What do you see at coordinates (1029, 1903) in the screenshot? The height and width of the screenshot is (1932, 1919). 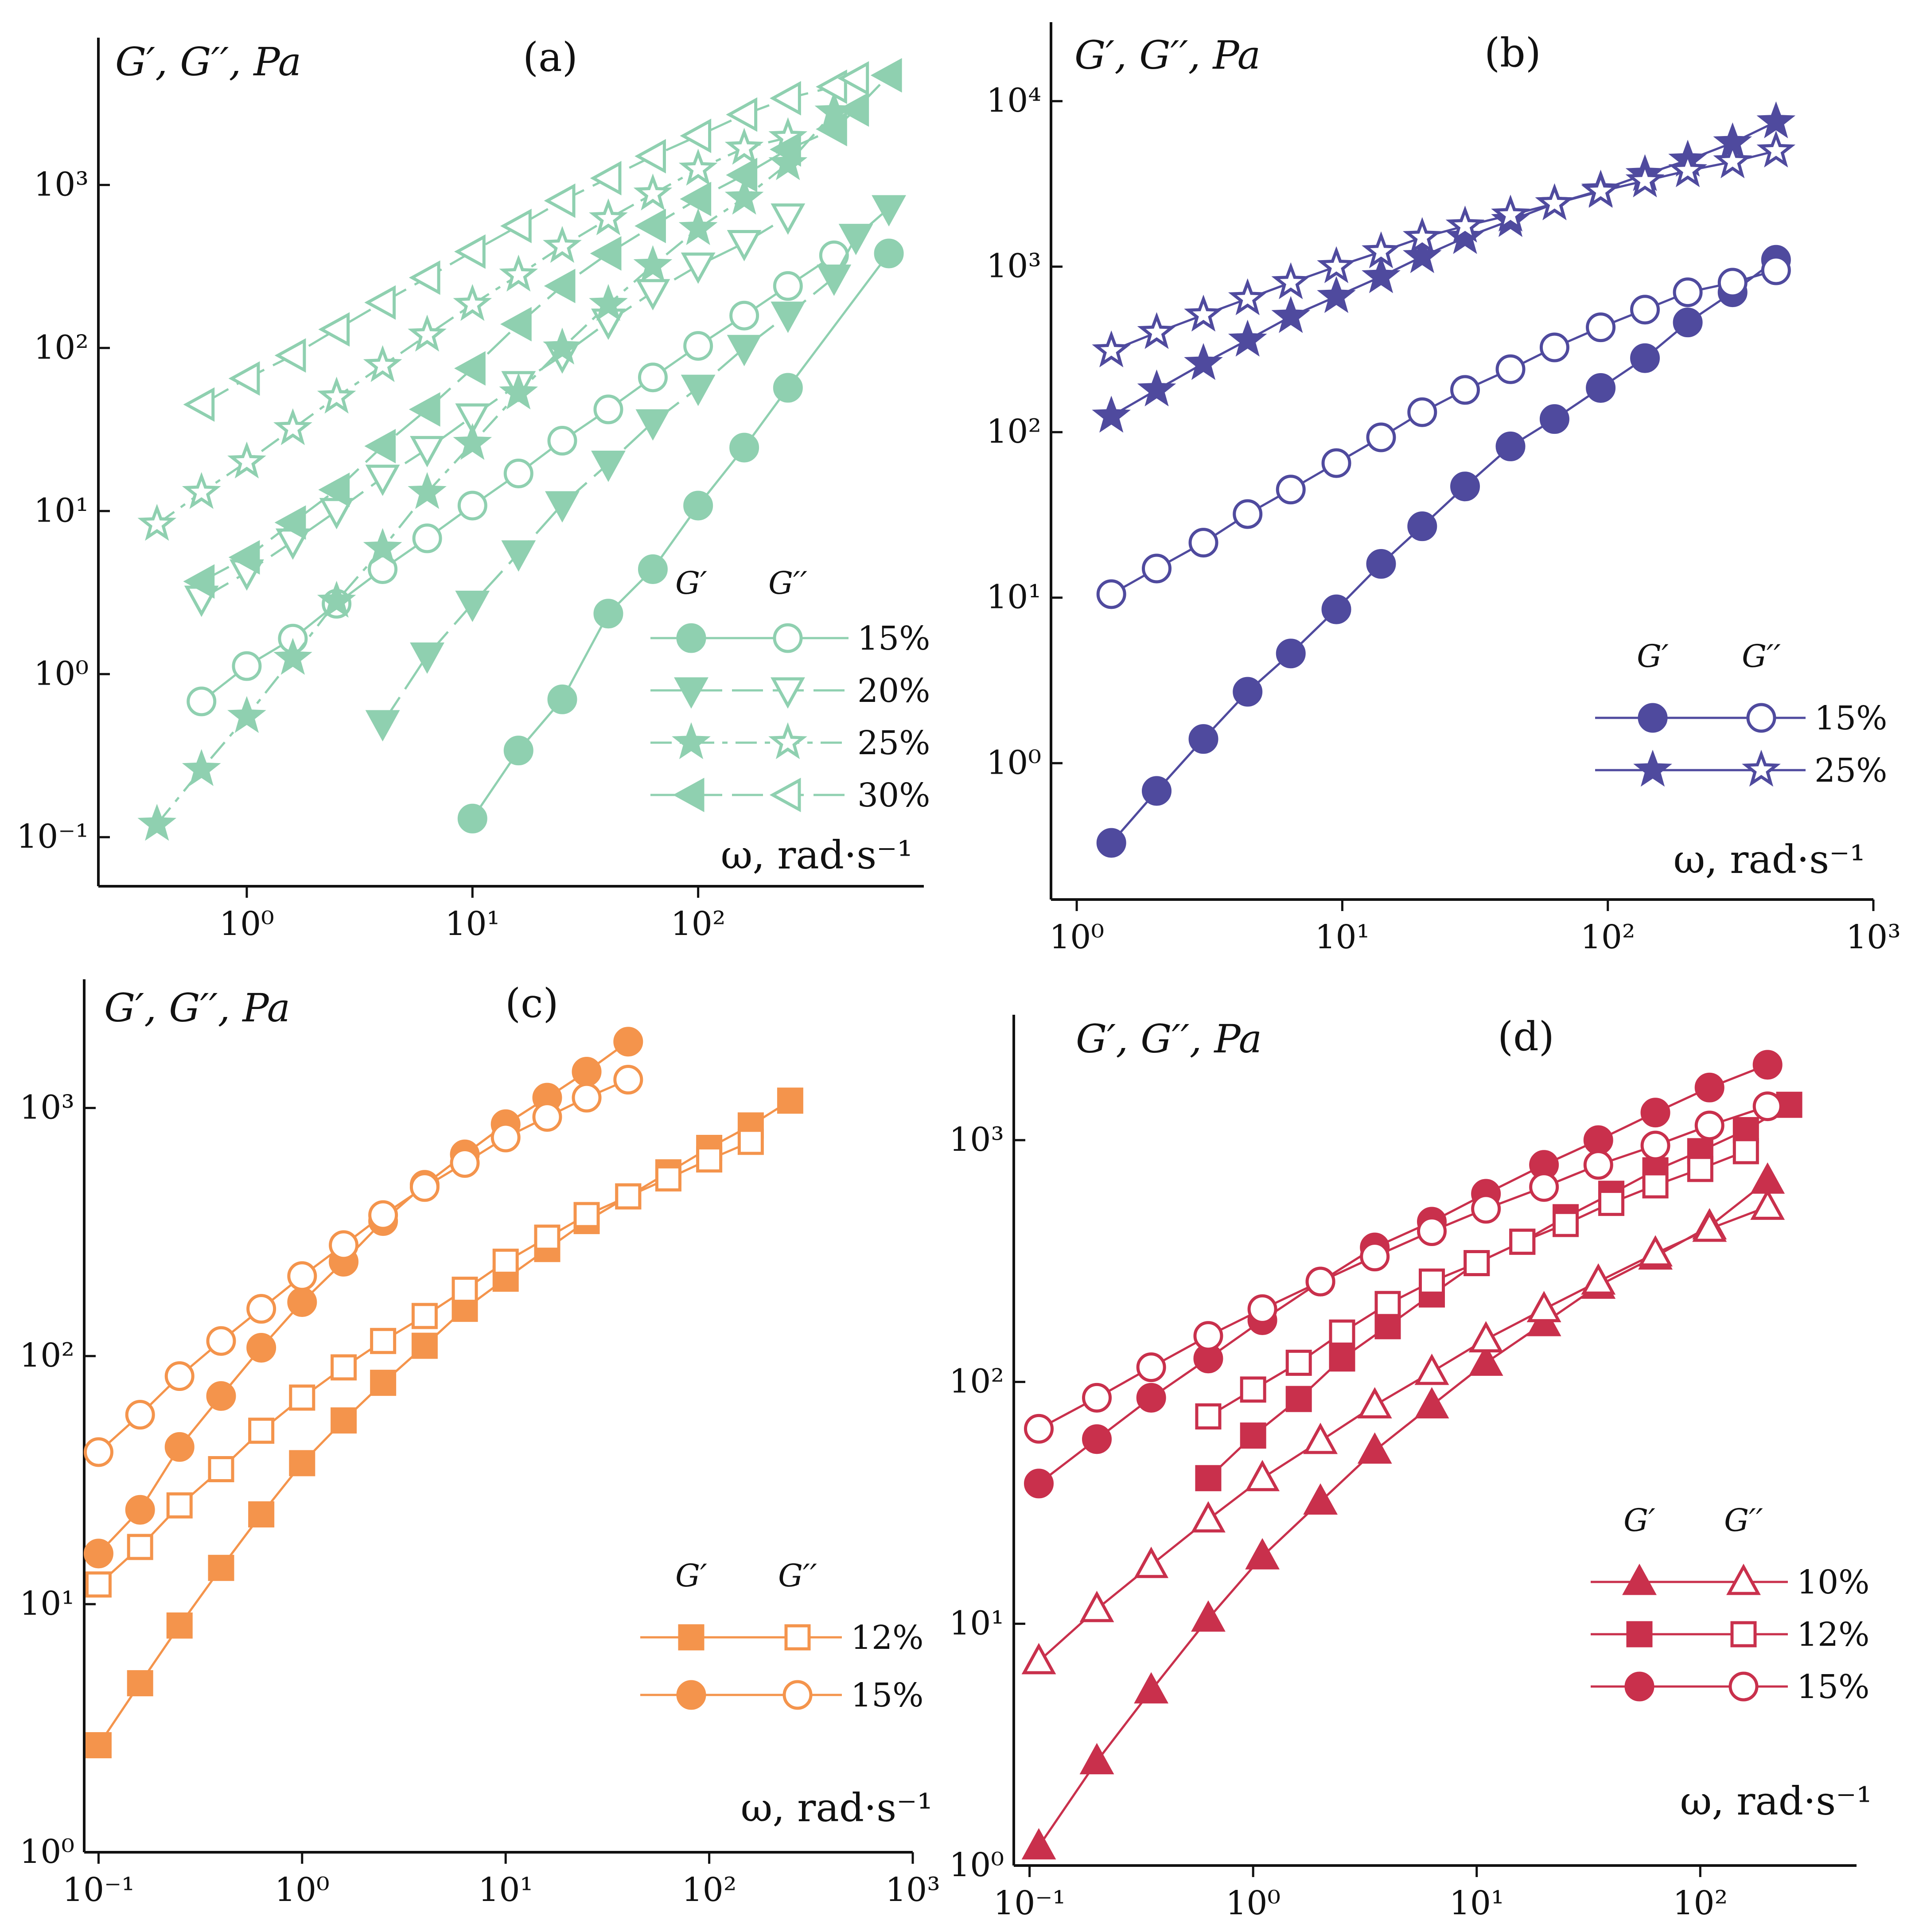 I see `x-tick-label: 10⁻¹` at bounding box center [1029, 1903].